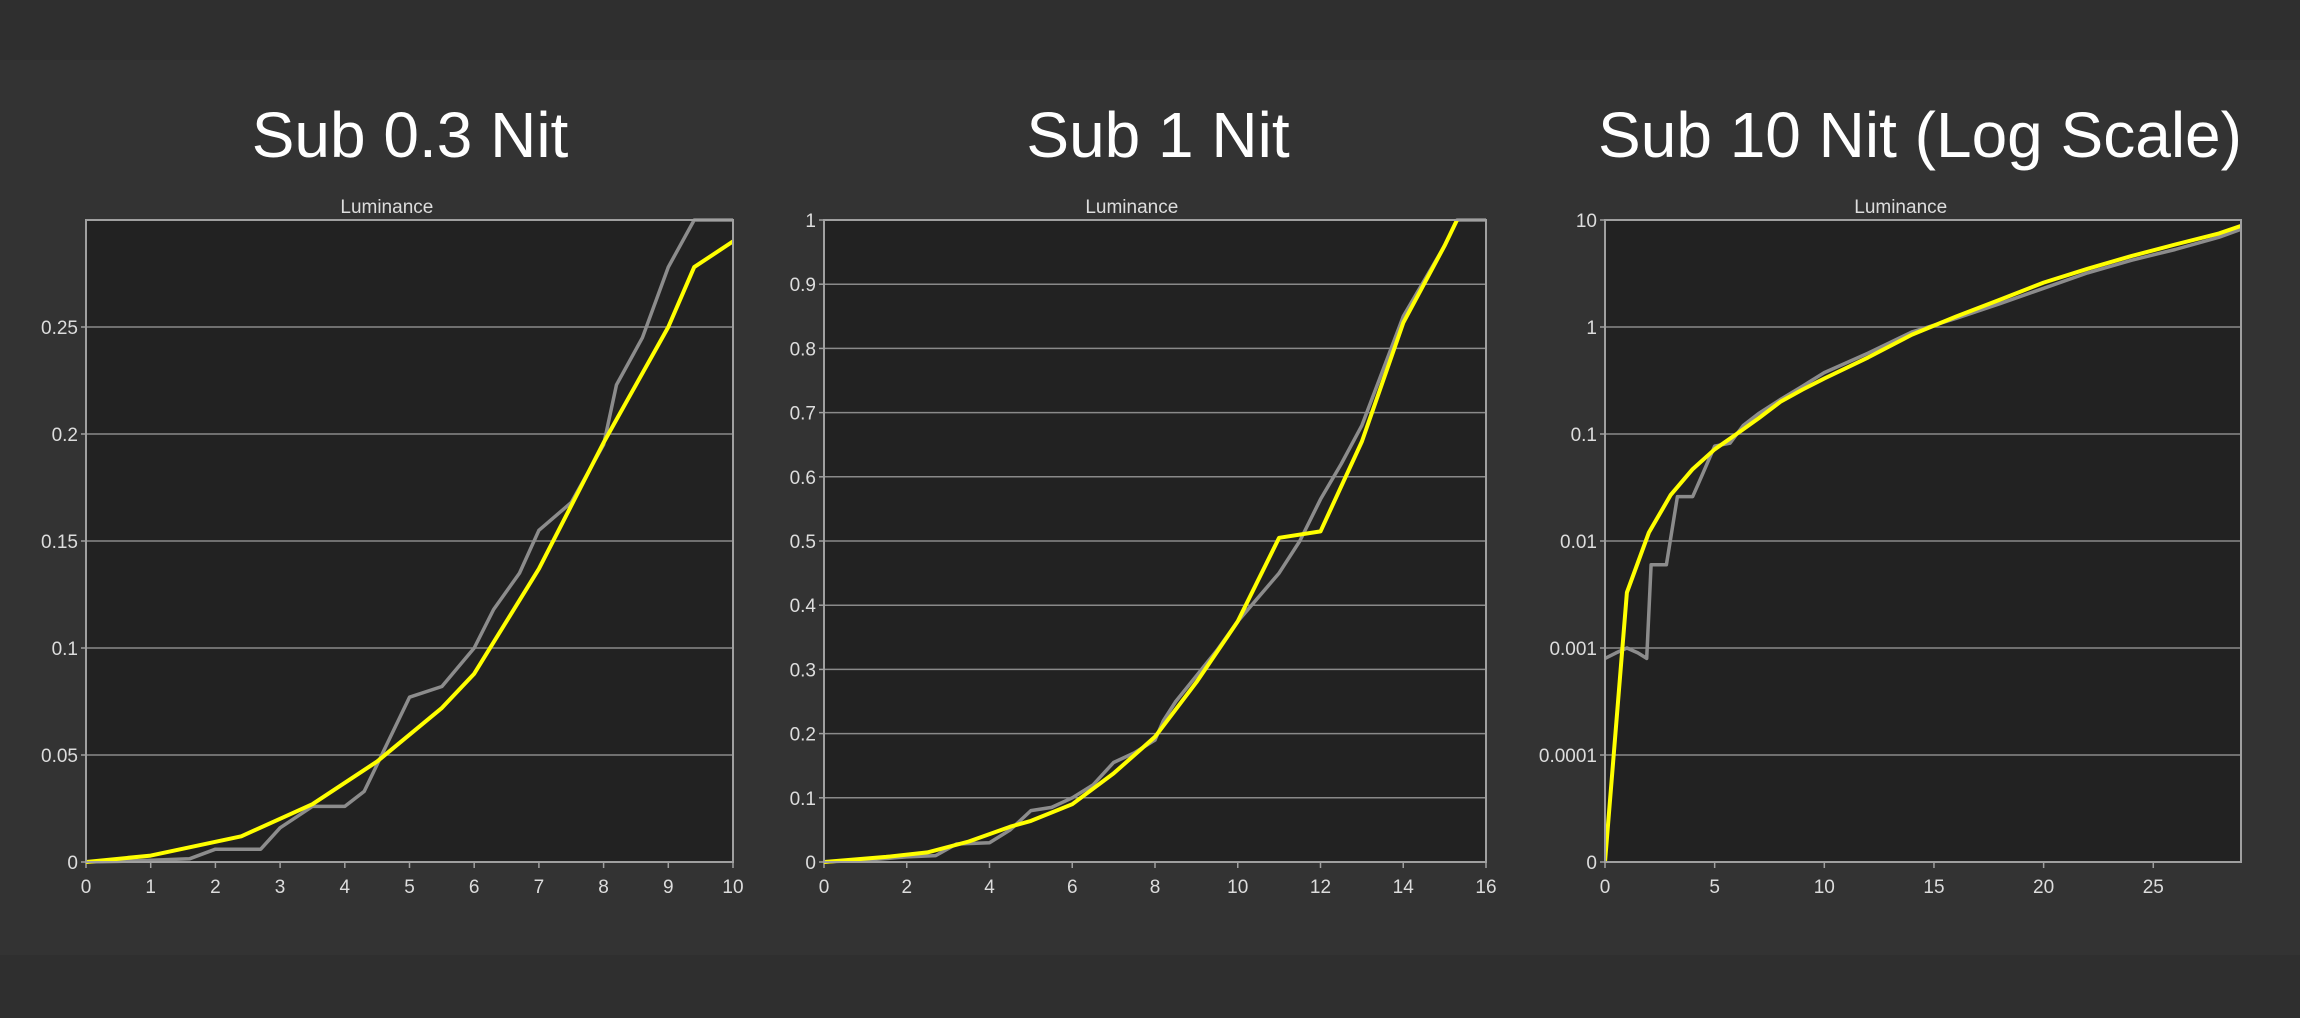  Describe the element at coordinates (59, 542) in the screenshot. I see `y-tick-label: 0.15` at that location.